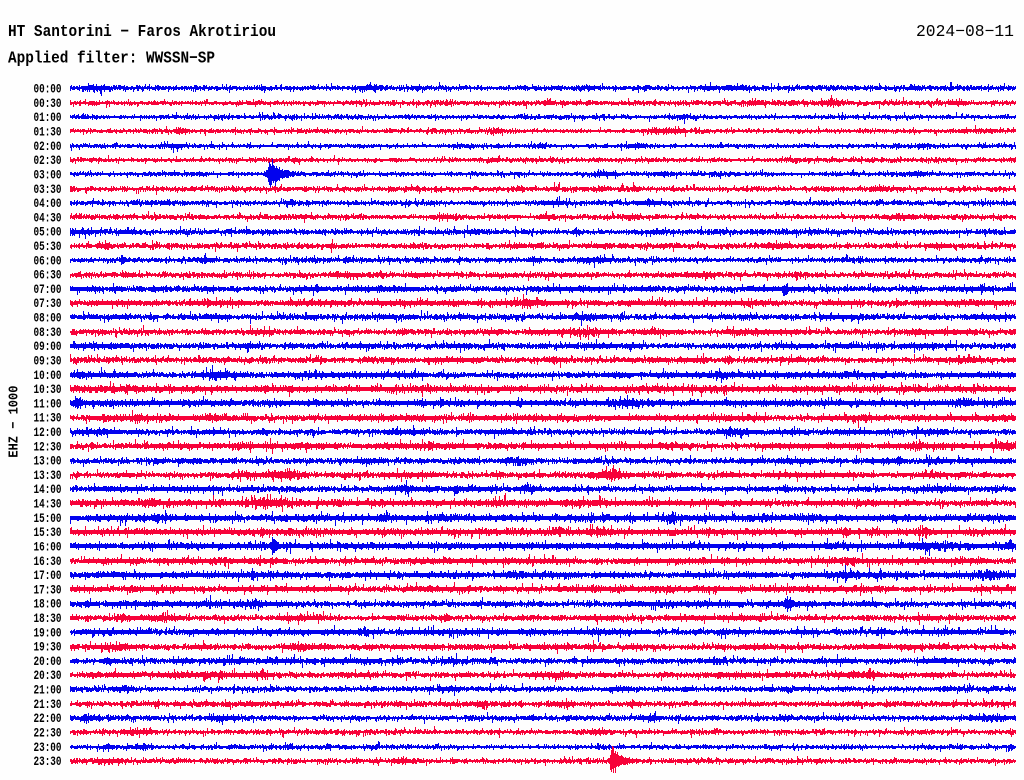 Image resolution: width=1024 pixels, height=780 pixels. I want to click on svg-text: 06:30, so click(48, 276).